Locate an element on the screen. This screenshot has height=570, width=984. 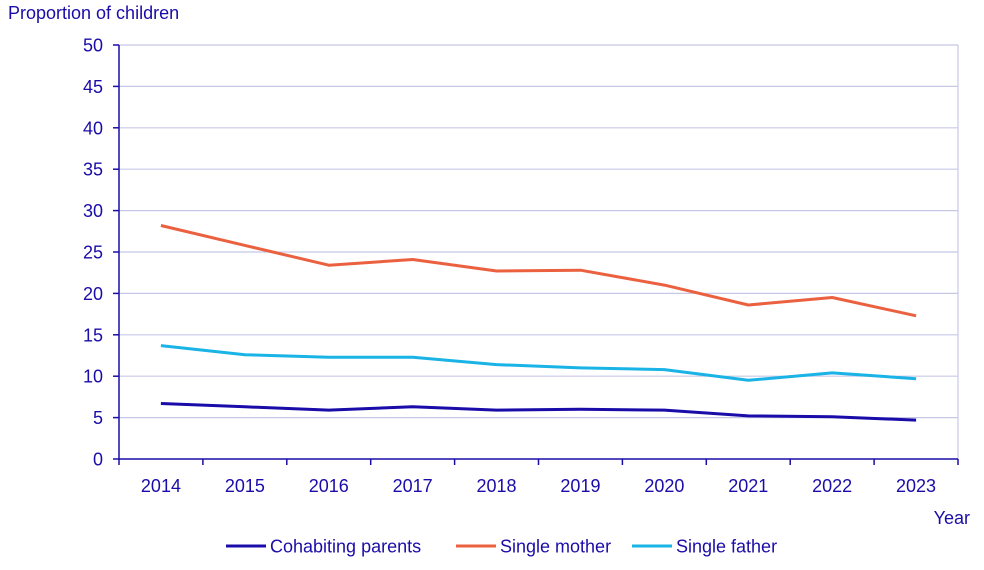
x-tick-label: 2015 is located at coordinates (245, 486).